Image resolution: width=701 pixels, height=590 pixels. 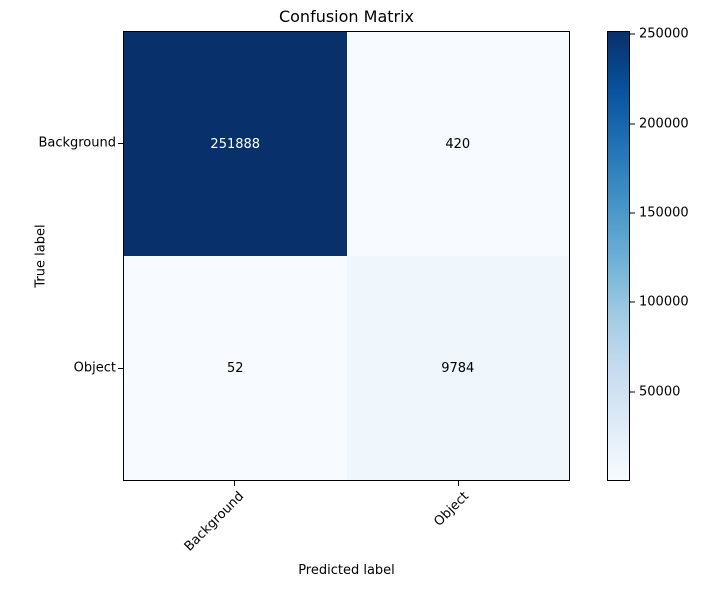 I want to click on y-axis-label: True label, so click(x=41, y=256).